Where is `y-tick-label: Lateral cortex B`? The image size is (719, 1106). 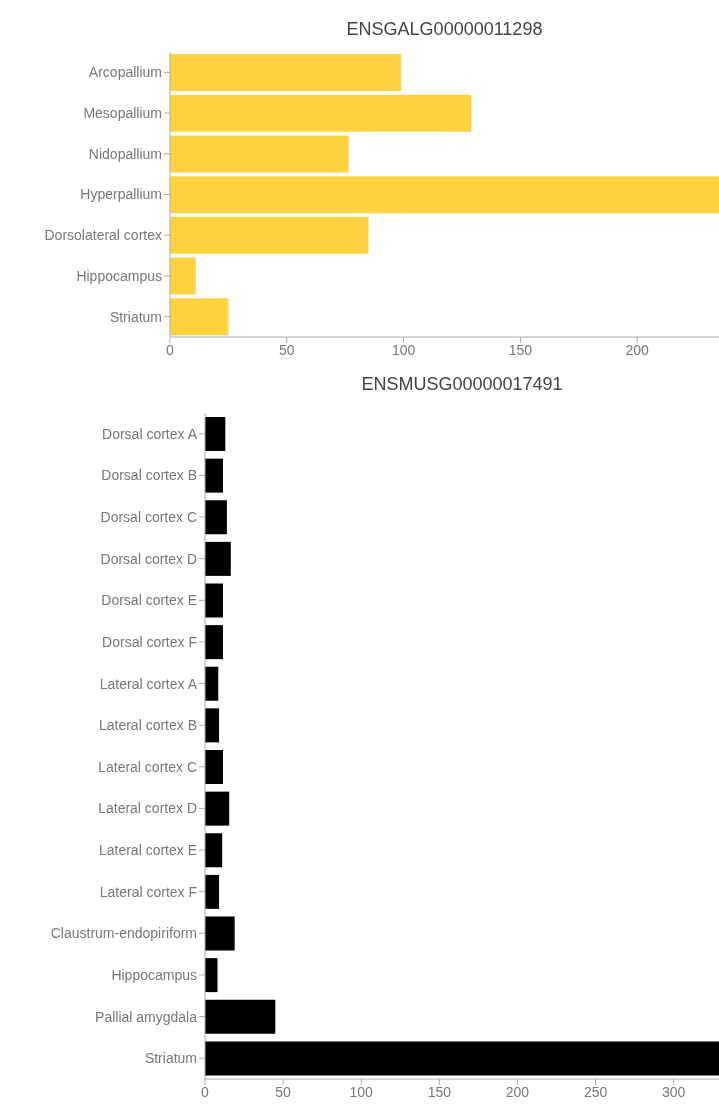 y-tick-label: Lateral cortex B is located at coordinates (147, 725).